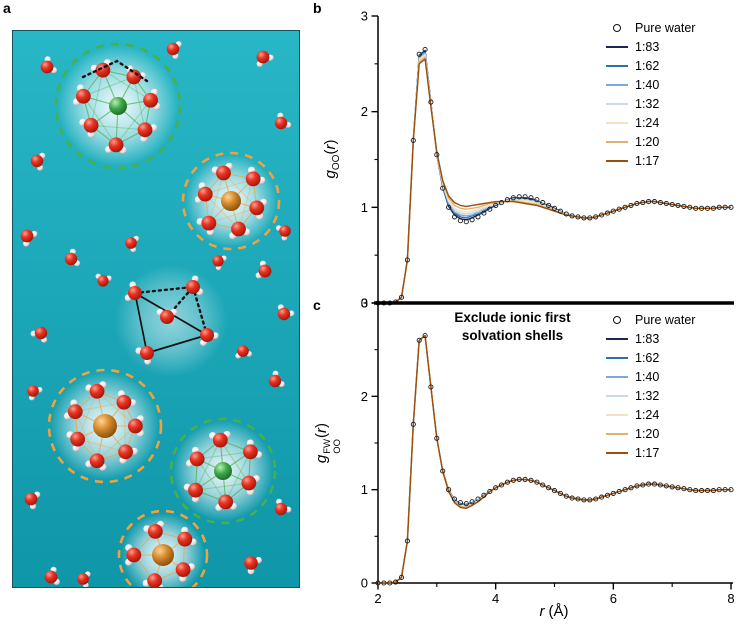 The image size is (739, 625). What do you see at coordinates (364, 583) in the screenshot?
I see `y-tick-label-c: 0` at bounding box center [364, 583].